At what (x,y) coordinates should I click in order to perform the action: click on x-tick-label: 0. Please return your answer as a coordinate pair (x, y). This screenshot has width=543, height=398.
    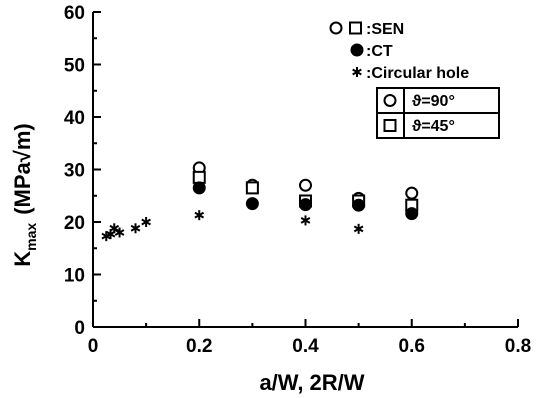
    Looking at the image, I should click on (93, 346).